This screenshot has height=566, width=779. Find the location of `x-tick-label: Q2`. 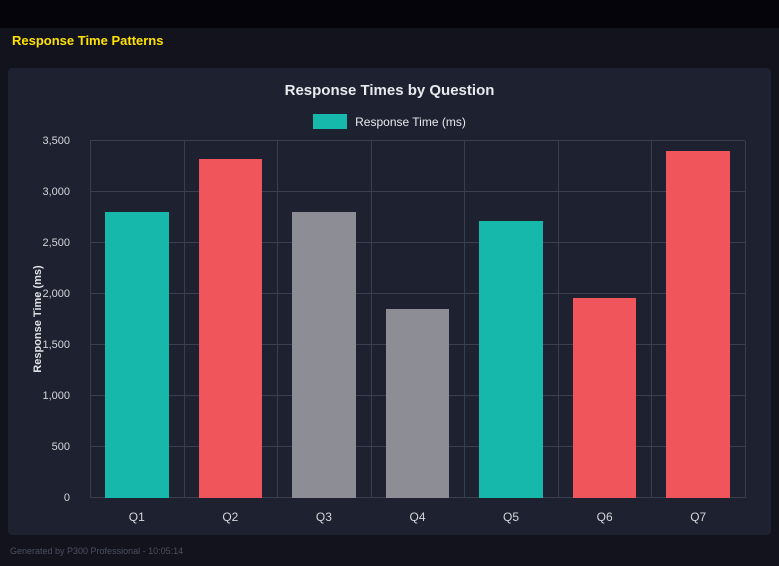

x-tick-label: Q2 is located at coordinates (230, 517).